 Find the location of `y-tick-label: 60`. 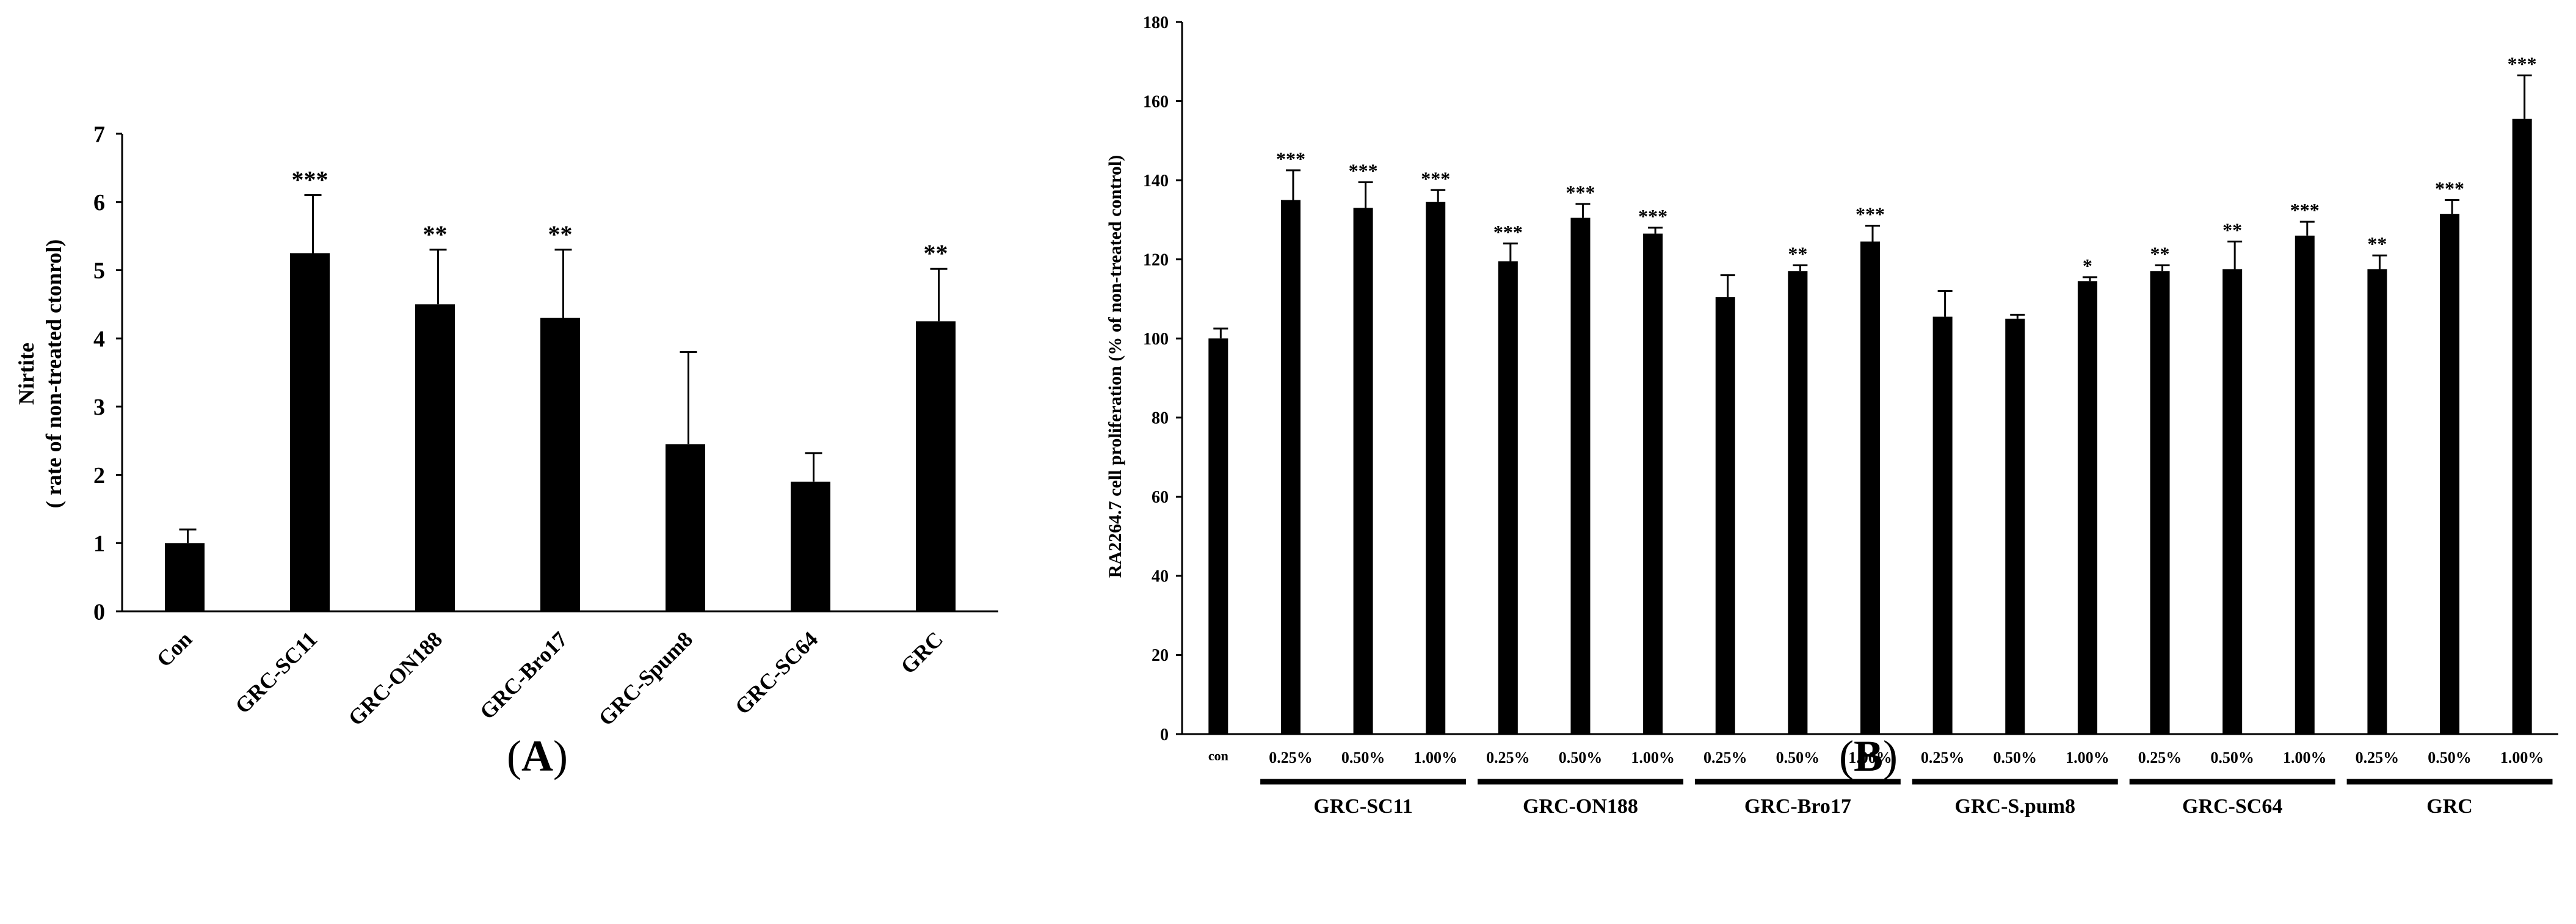

y-tick-label: 60 is located at coordinates (1160, 497).